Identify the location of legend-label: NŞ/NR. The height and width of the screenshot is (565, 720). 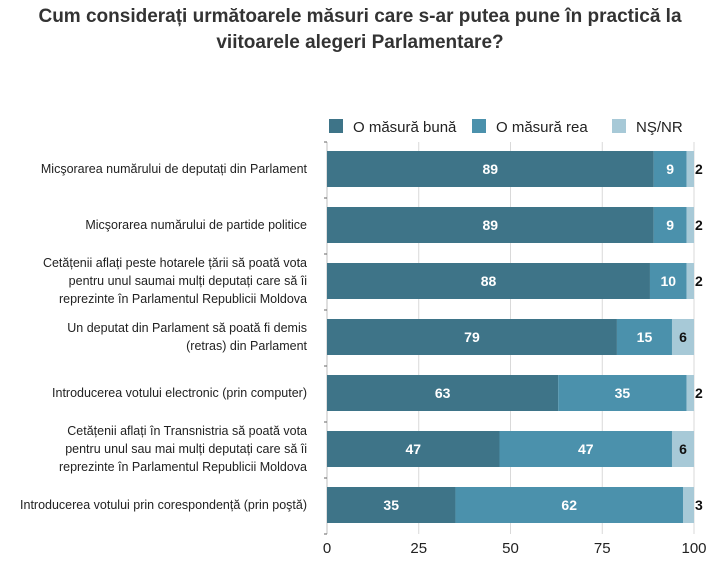
(659, 127).